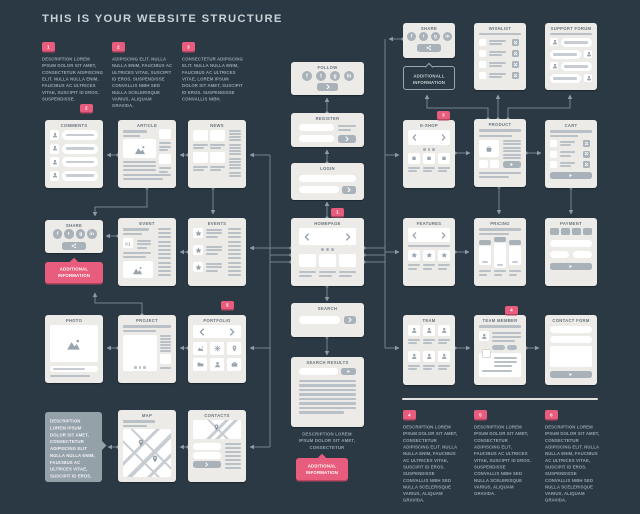 The image size is (640, 514). Describe the element at coordinates (217, 415) in the screenshot. I see `text: CONTACTS` at that location.